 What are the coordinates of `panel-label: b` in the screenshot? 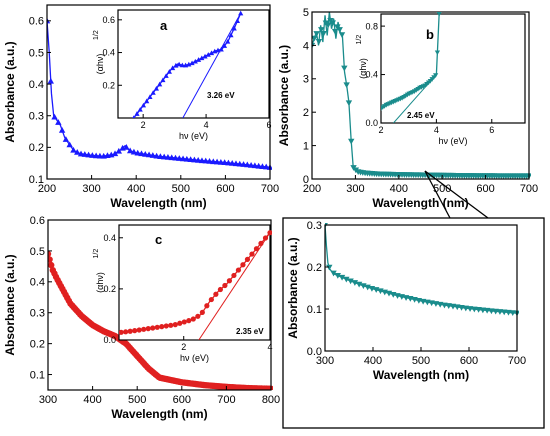 It's located at (430, 34).